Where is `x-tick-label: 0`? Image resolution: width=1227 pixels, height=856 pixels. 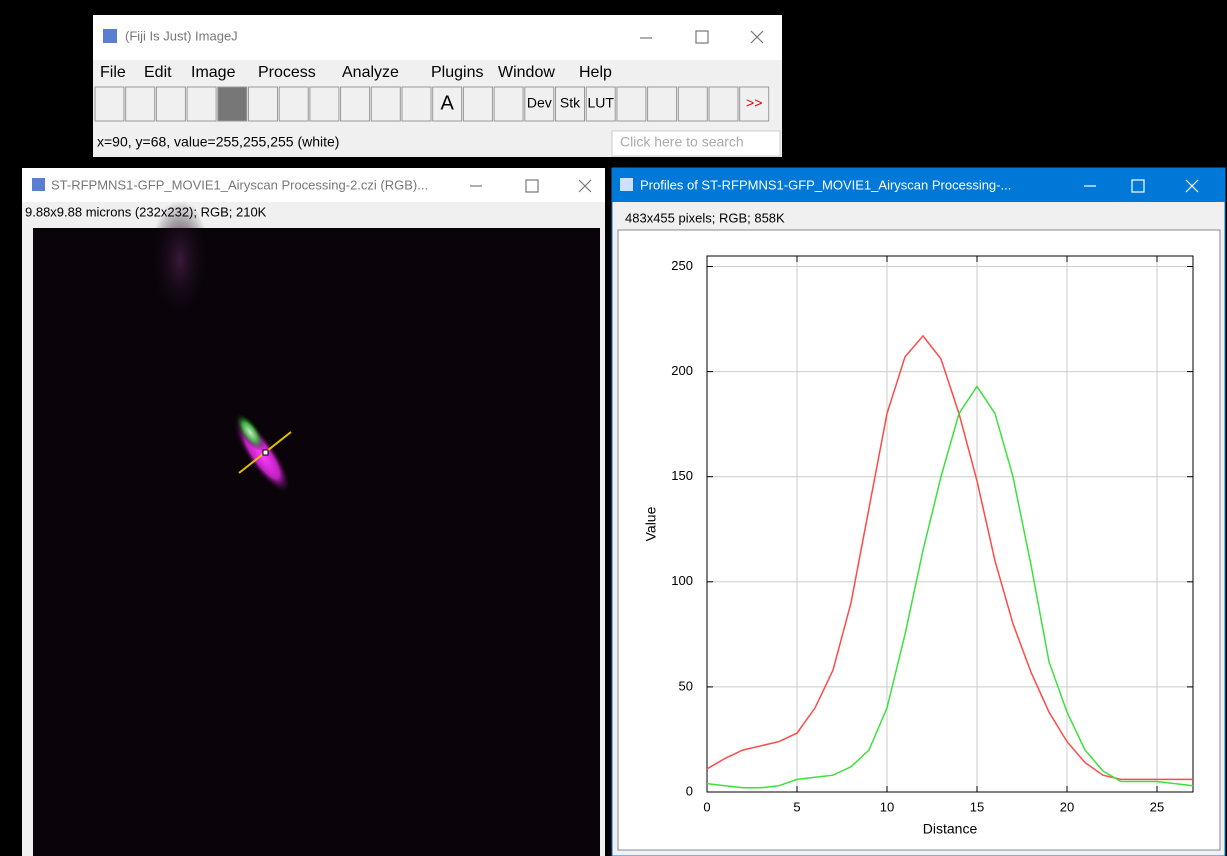 x-tick-label: 0 is located at coordinates (706, 806).